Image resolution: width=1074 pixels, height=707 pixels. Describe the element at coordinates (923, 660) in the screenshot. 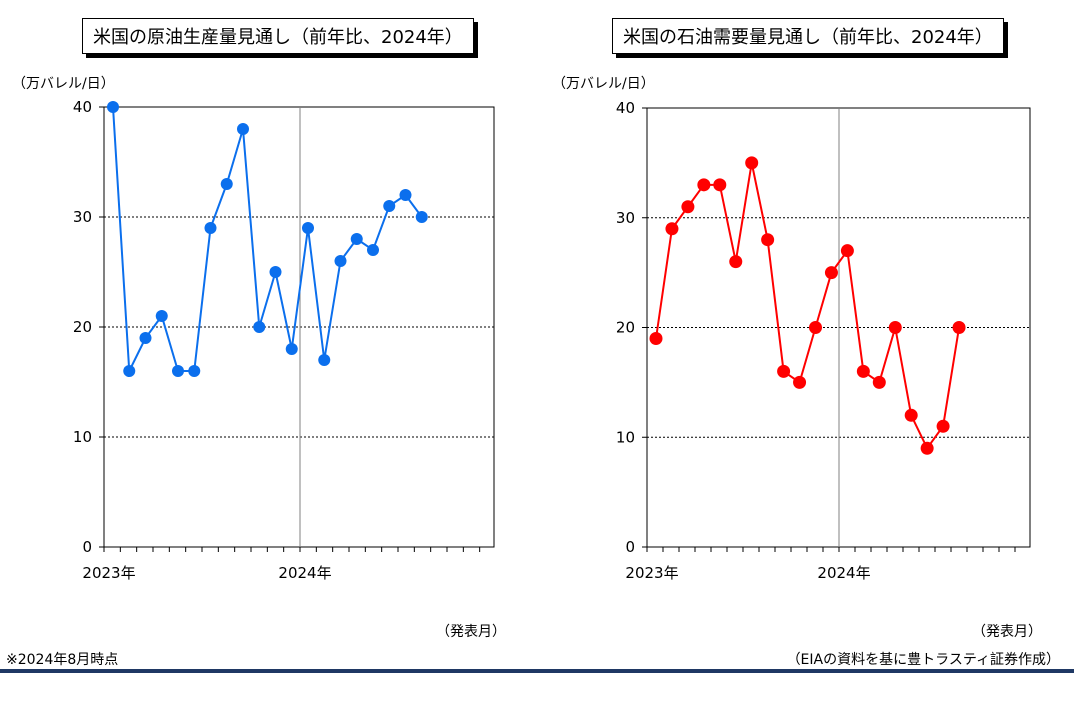

I see `source-note: （EIAの資料を基に豊トラスティ証券作成）` at that location.